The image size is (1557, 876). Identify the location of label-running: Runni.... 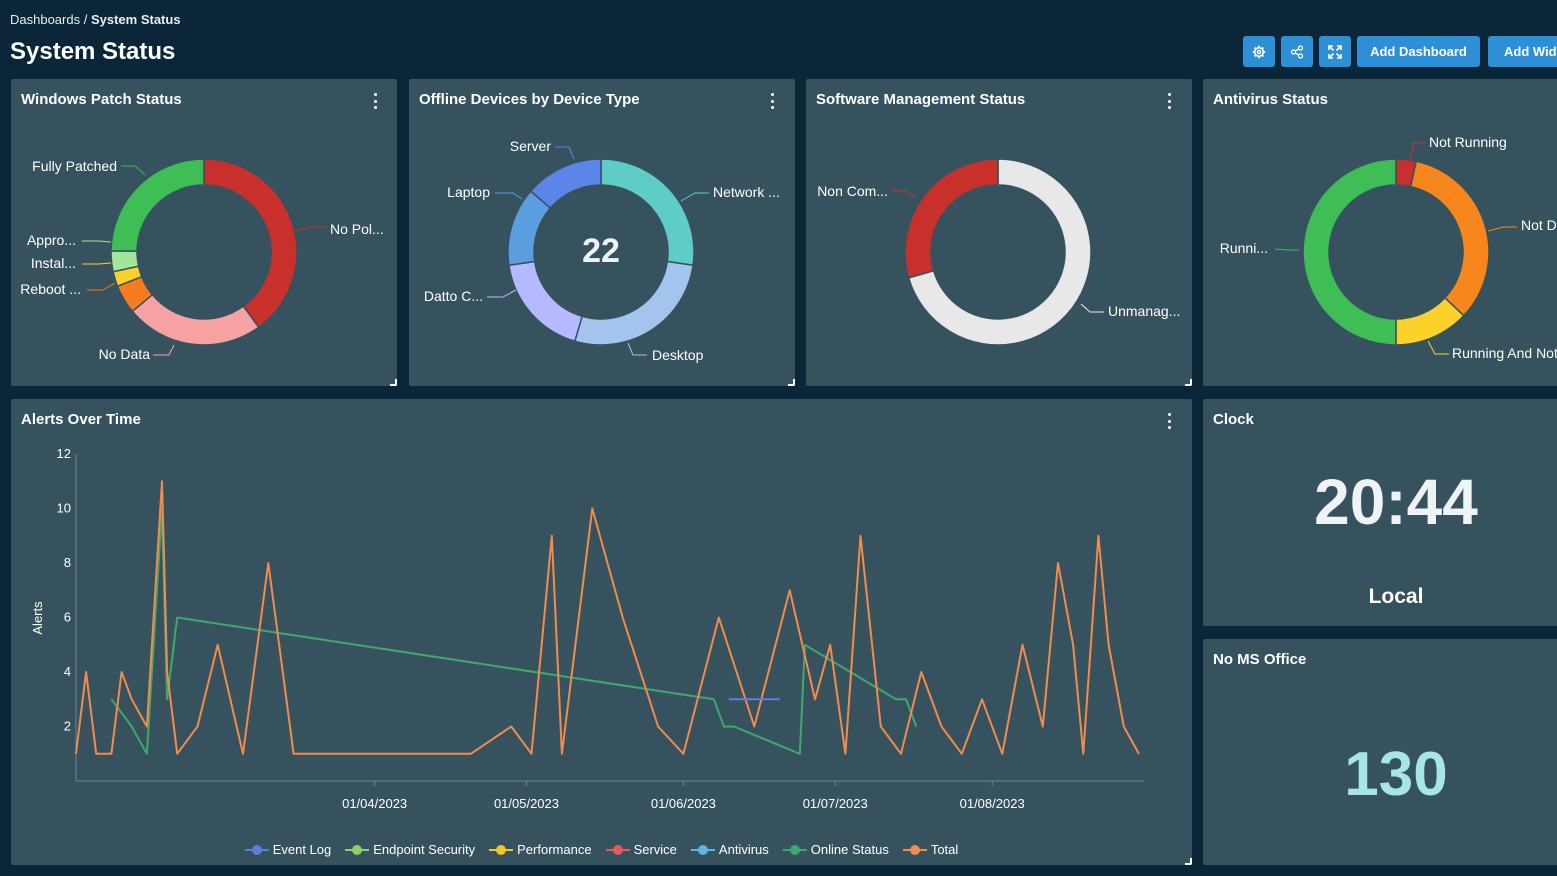
(1244, 248).